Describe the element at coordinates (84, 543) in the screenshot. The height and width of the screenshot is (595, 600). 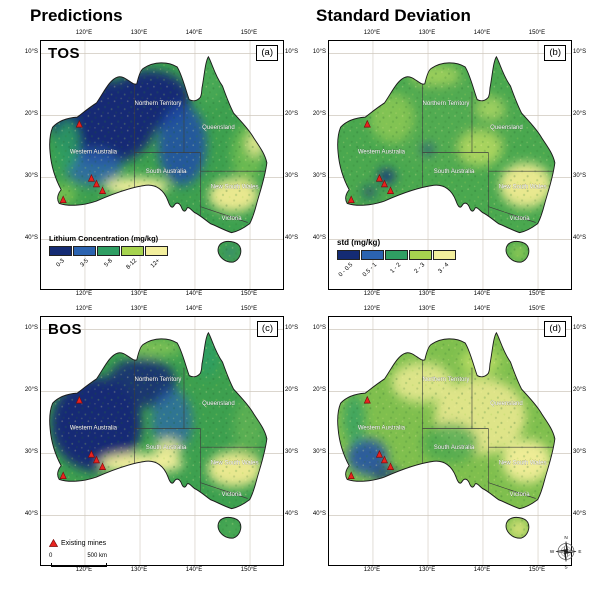
I see `existing-mines-label: Existing mines` at that location.